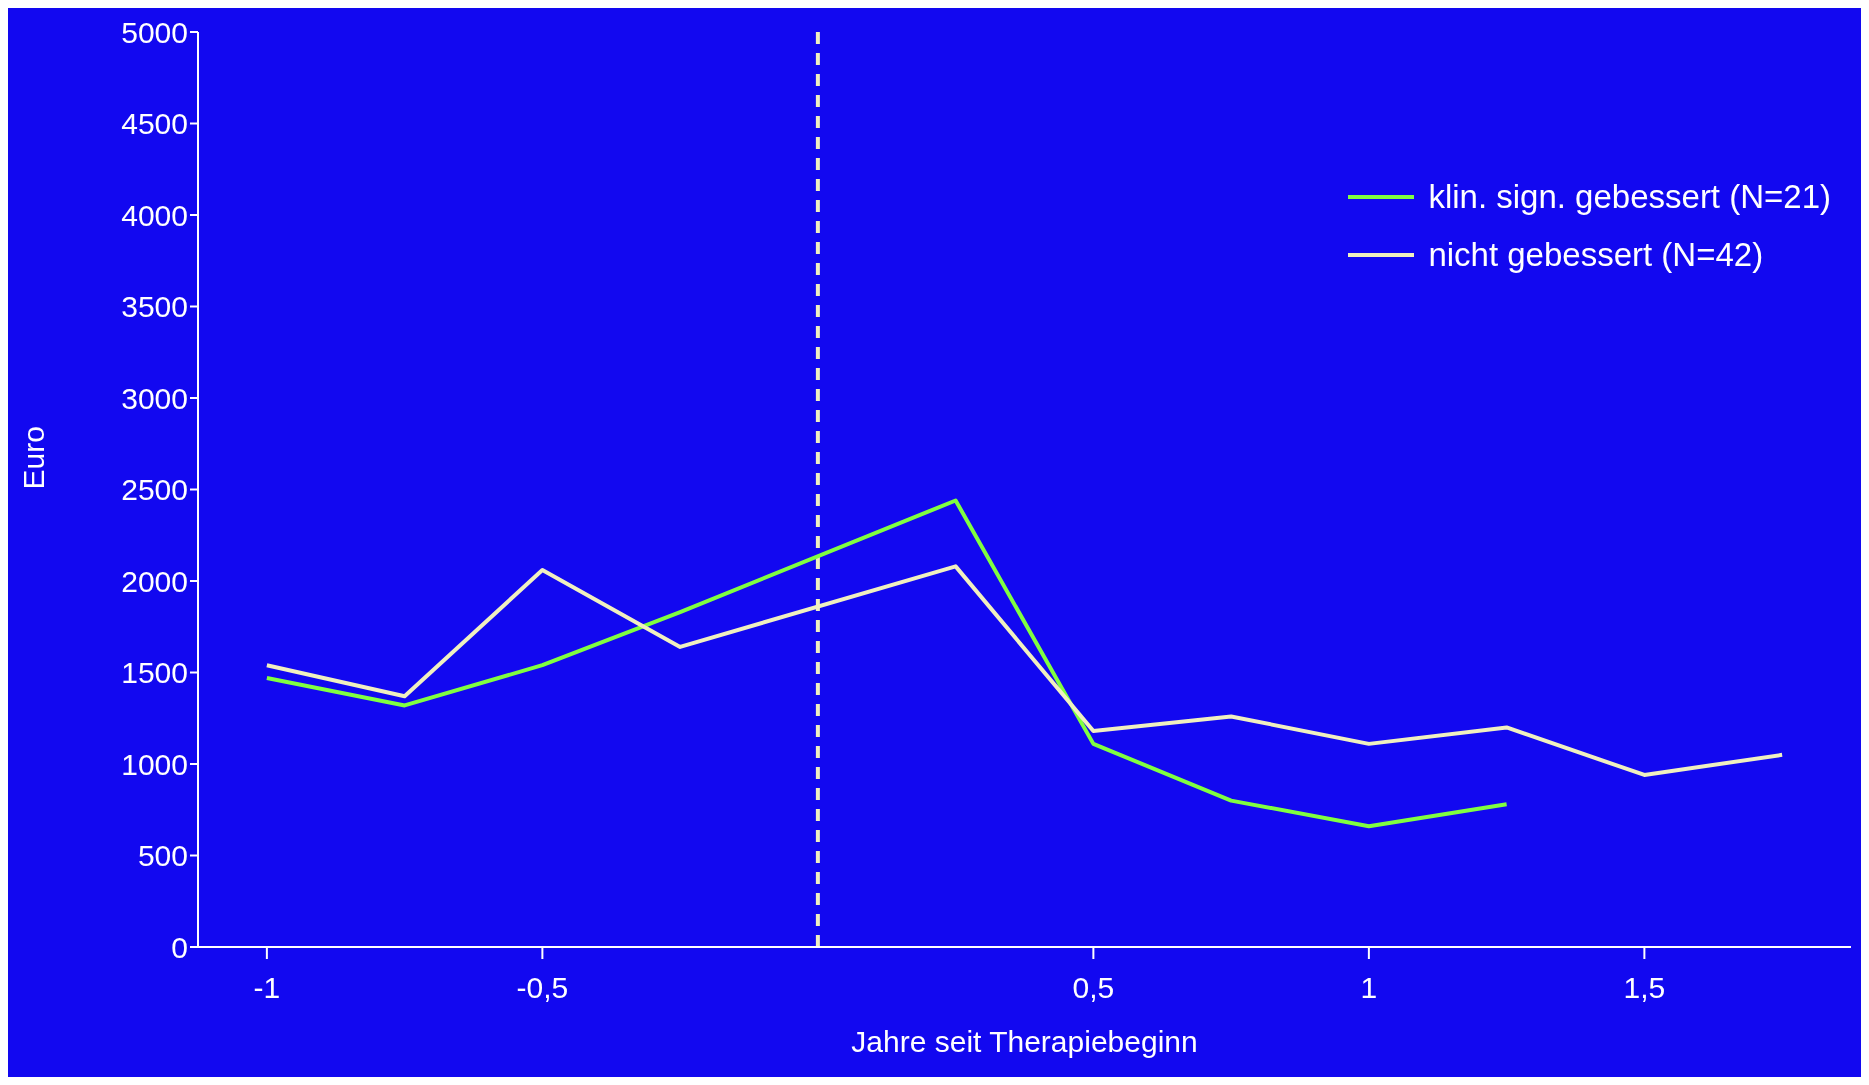  I want to click on legend-label: klin. sign. gebessert (N=21), so click(1629, 197).